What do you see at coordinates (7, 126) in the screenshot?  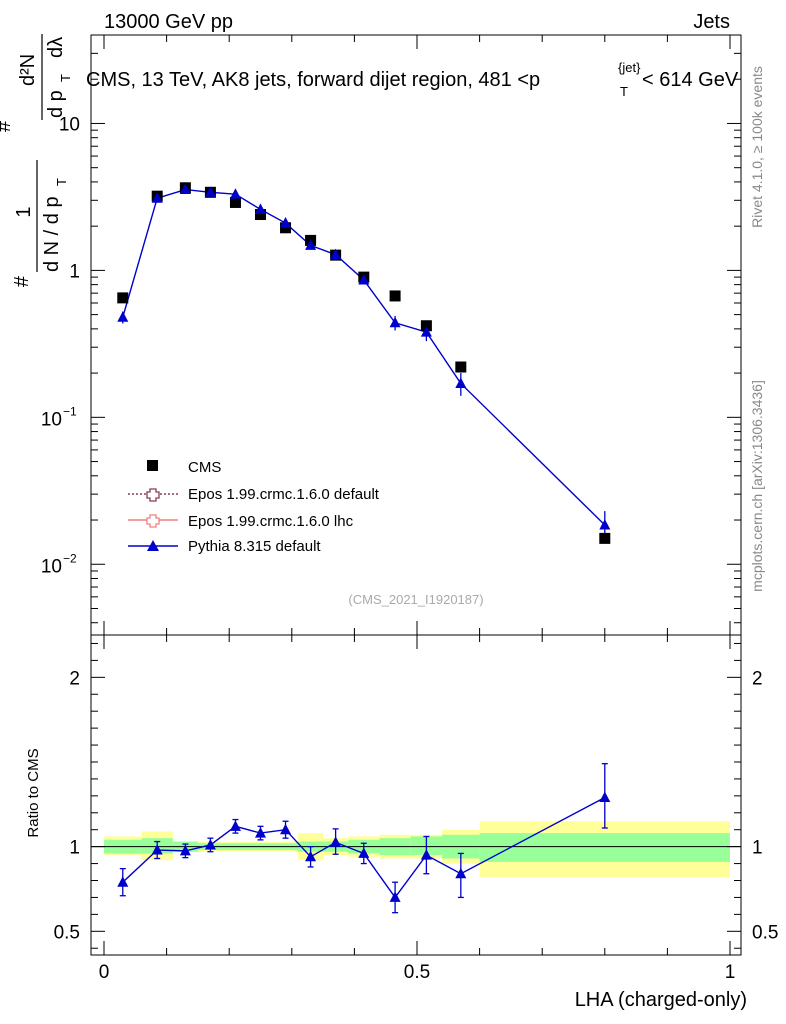 I see `y-label-hash-2: #` at bounding box center [7, 126].